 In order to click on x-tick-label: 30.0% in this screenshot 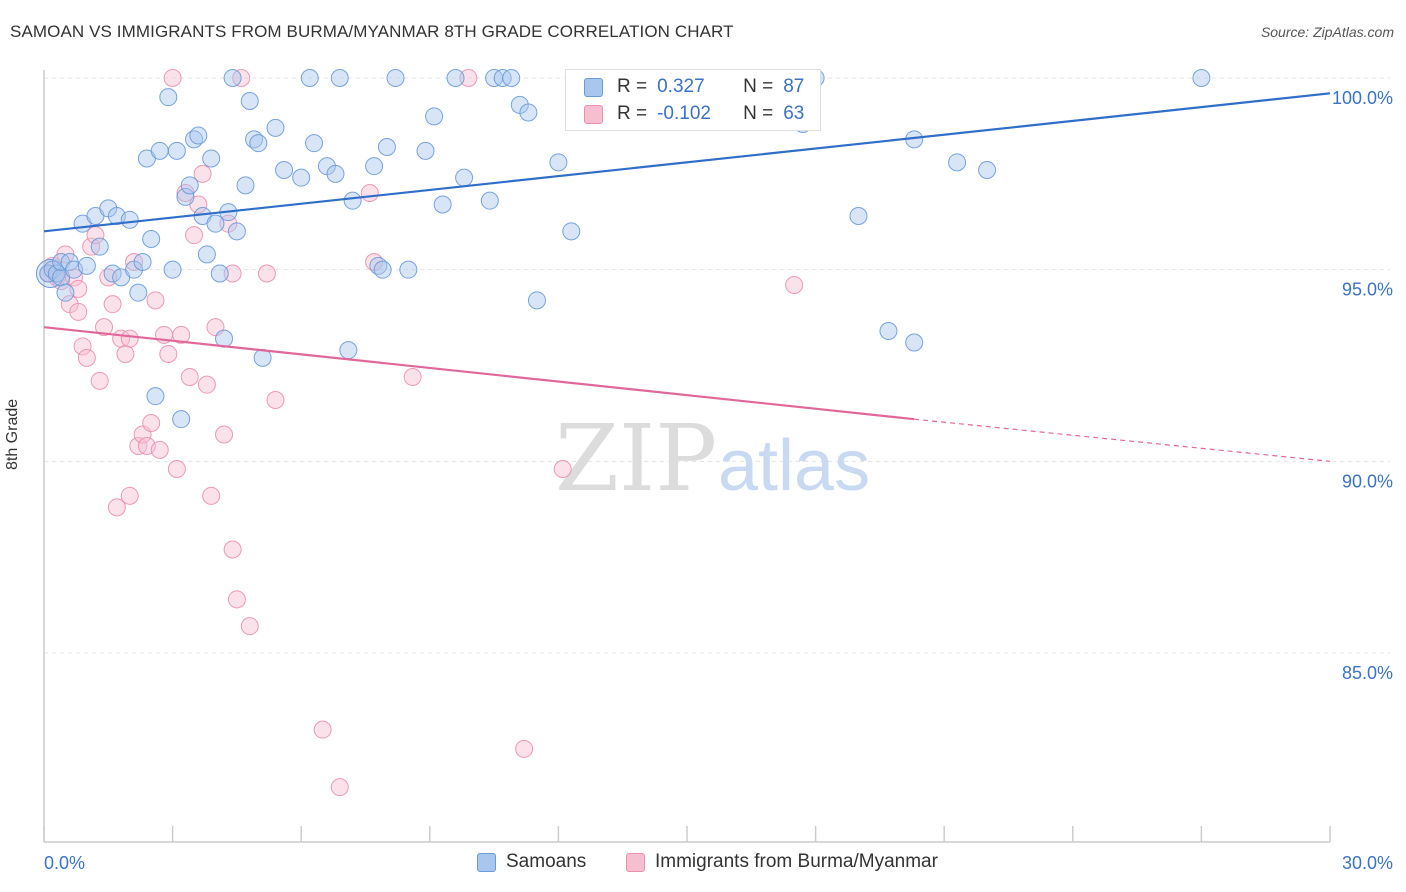, I will do `click(1367, 863)`.